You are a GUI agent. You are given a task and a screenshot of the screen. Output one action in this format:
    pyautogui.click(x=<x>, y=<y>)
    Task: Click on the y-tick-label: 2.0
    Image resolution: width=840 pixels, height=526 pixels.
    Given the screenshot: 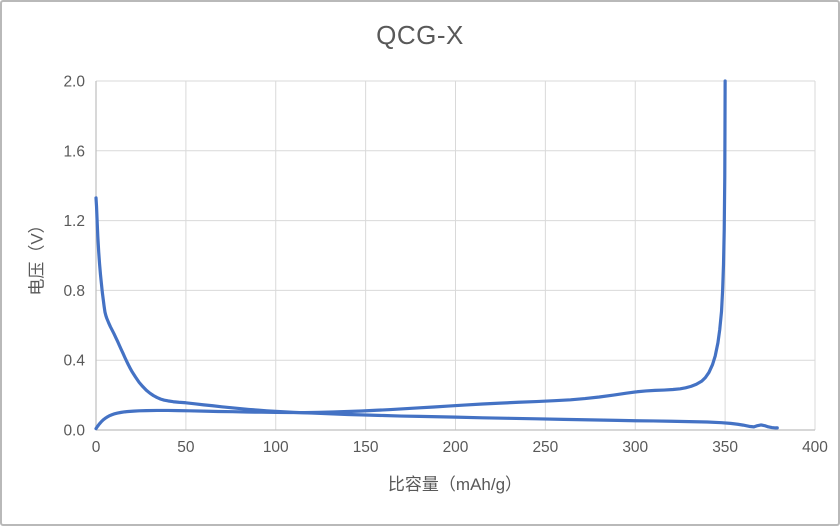 What is the action you would take?
    pyautogui.click(x=74, y=82)
    